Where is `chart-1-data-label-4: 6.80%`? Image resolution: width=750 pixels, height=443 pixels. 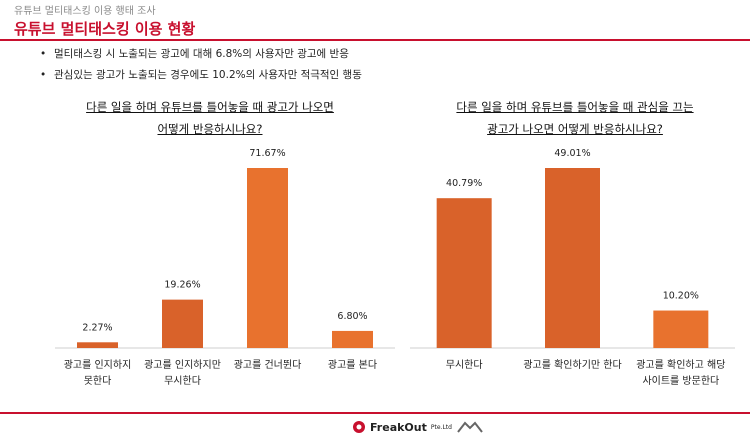 chart-1-data-label-4: 6.80% is located at coordinates (352, 316).